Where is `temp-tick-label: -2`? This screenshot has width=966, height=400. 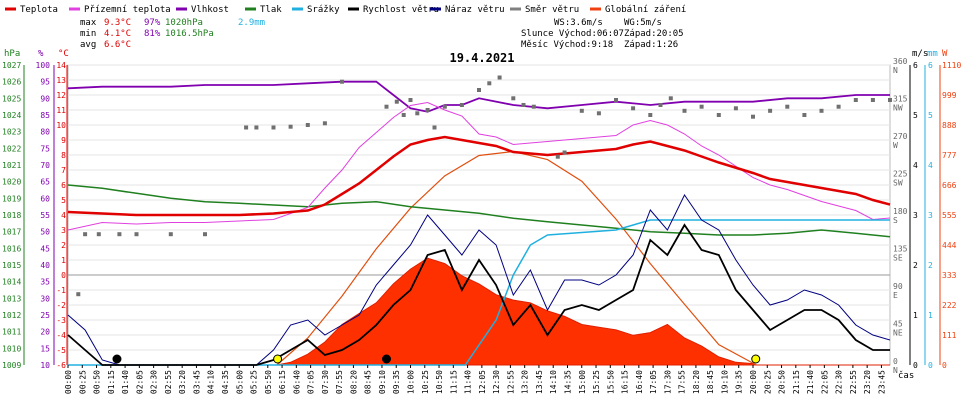 temp-tick-label: -2 is located at coordinates (61, 305).